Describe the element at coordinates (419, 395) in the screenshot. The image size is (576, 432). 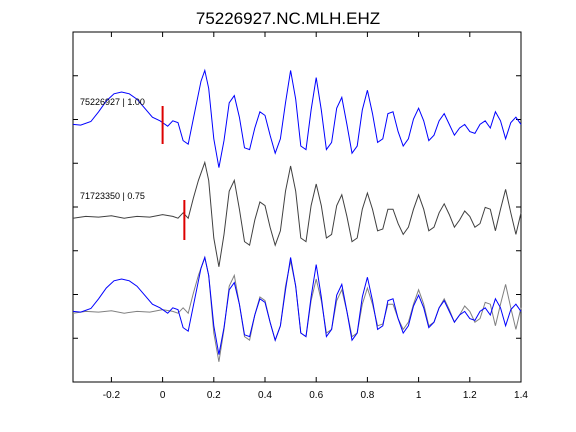
I see `x-tick-label: 1` at that location.